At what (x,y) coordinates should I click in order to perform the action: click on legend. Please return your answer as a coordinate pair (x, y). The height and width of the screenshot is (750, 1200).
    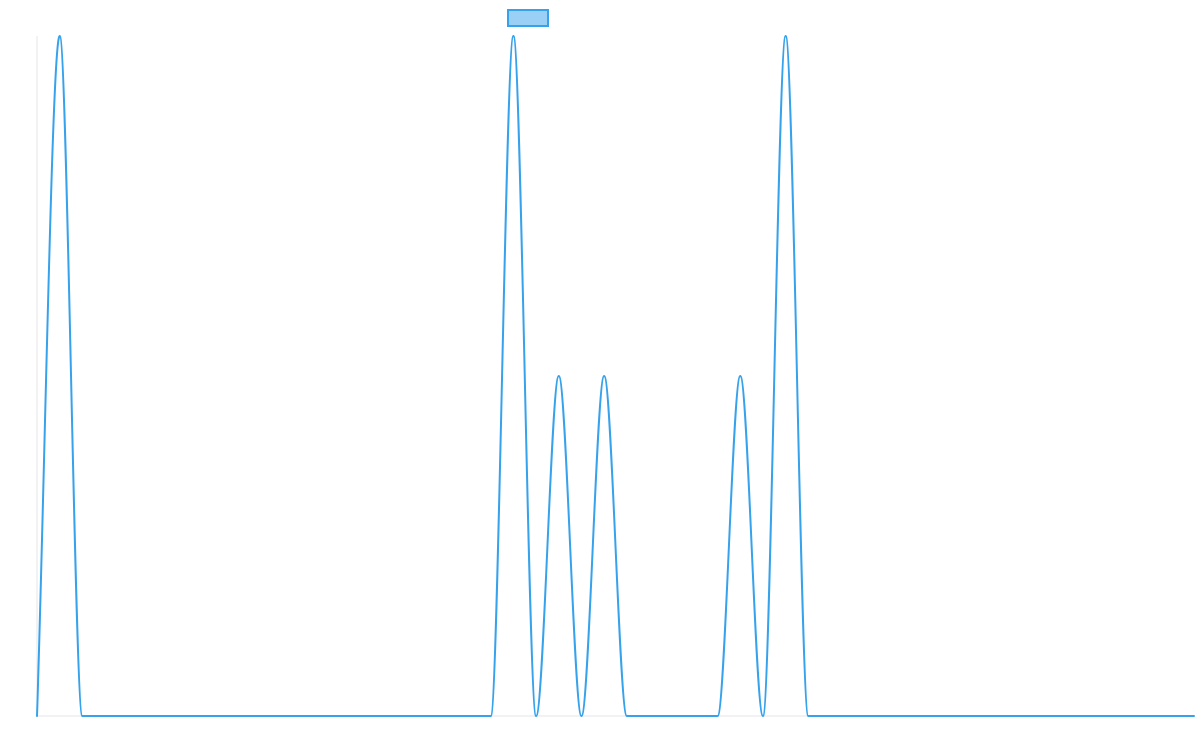
    Looking at the image, I should click on (528, 18).